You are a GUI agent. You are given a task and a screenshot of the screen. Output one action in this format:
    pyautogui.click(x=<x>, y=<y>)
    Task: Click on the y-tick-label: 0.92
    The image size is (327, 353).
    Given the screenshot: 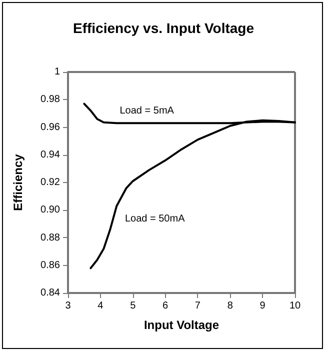 What is the action you would take?
    pyautogui.click(x=50, y=182)
    